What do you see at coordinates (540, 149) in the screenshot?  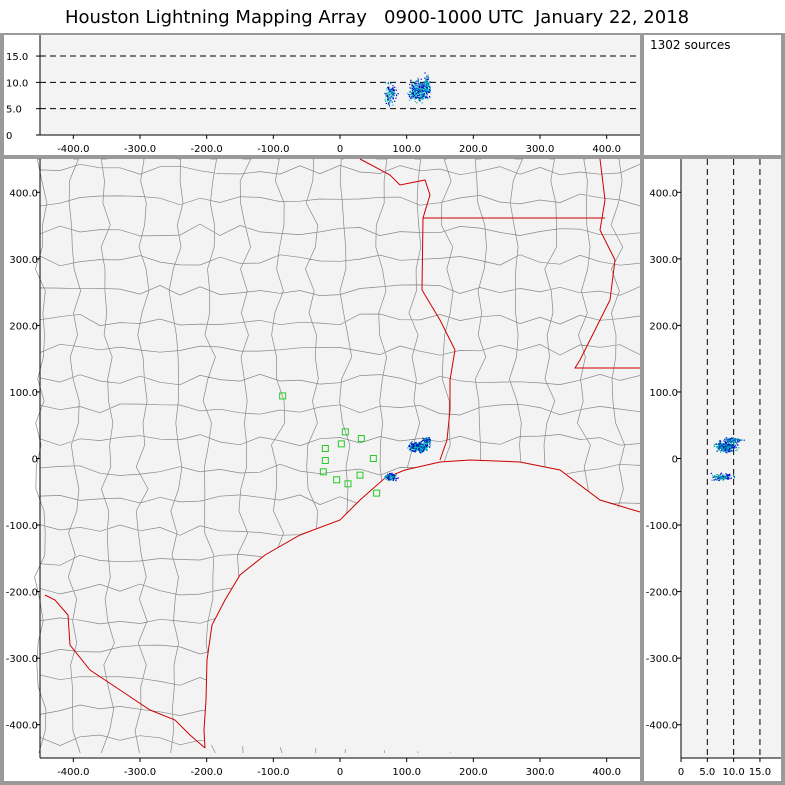 I see `top-x-tick-label: 300.0` at bounding box center [540, 149].